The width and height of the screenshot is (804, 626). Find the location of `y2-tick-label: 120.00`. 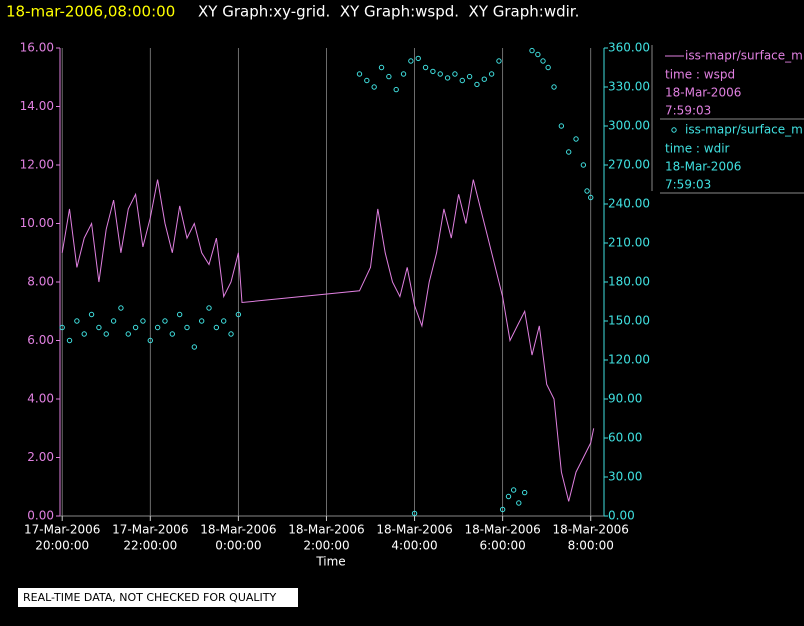

y2-tick-label: 120.00 is located at coordinates (629, 360).